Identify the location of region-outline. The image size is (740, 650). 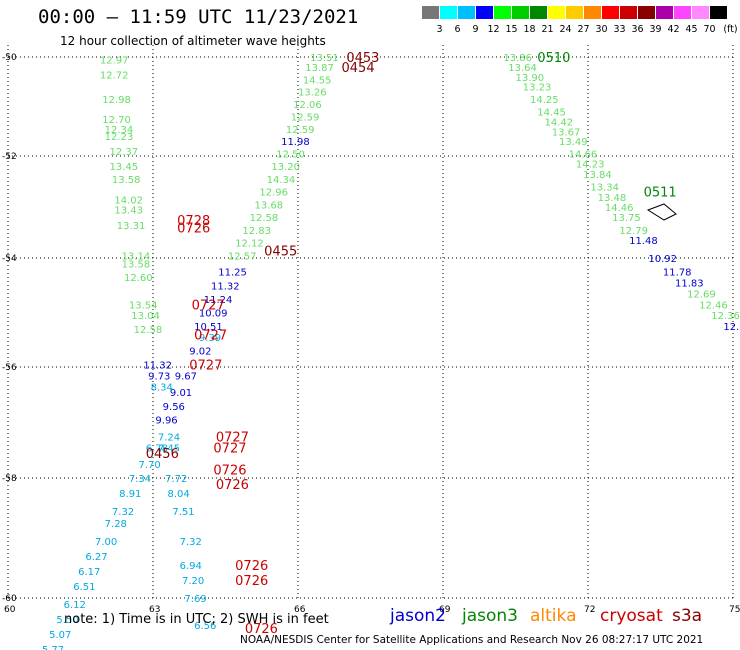
(661, 212).